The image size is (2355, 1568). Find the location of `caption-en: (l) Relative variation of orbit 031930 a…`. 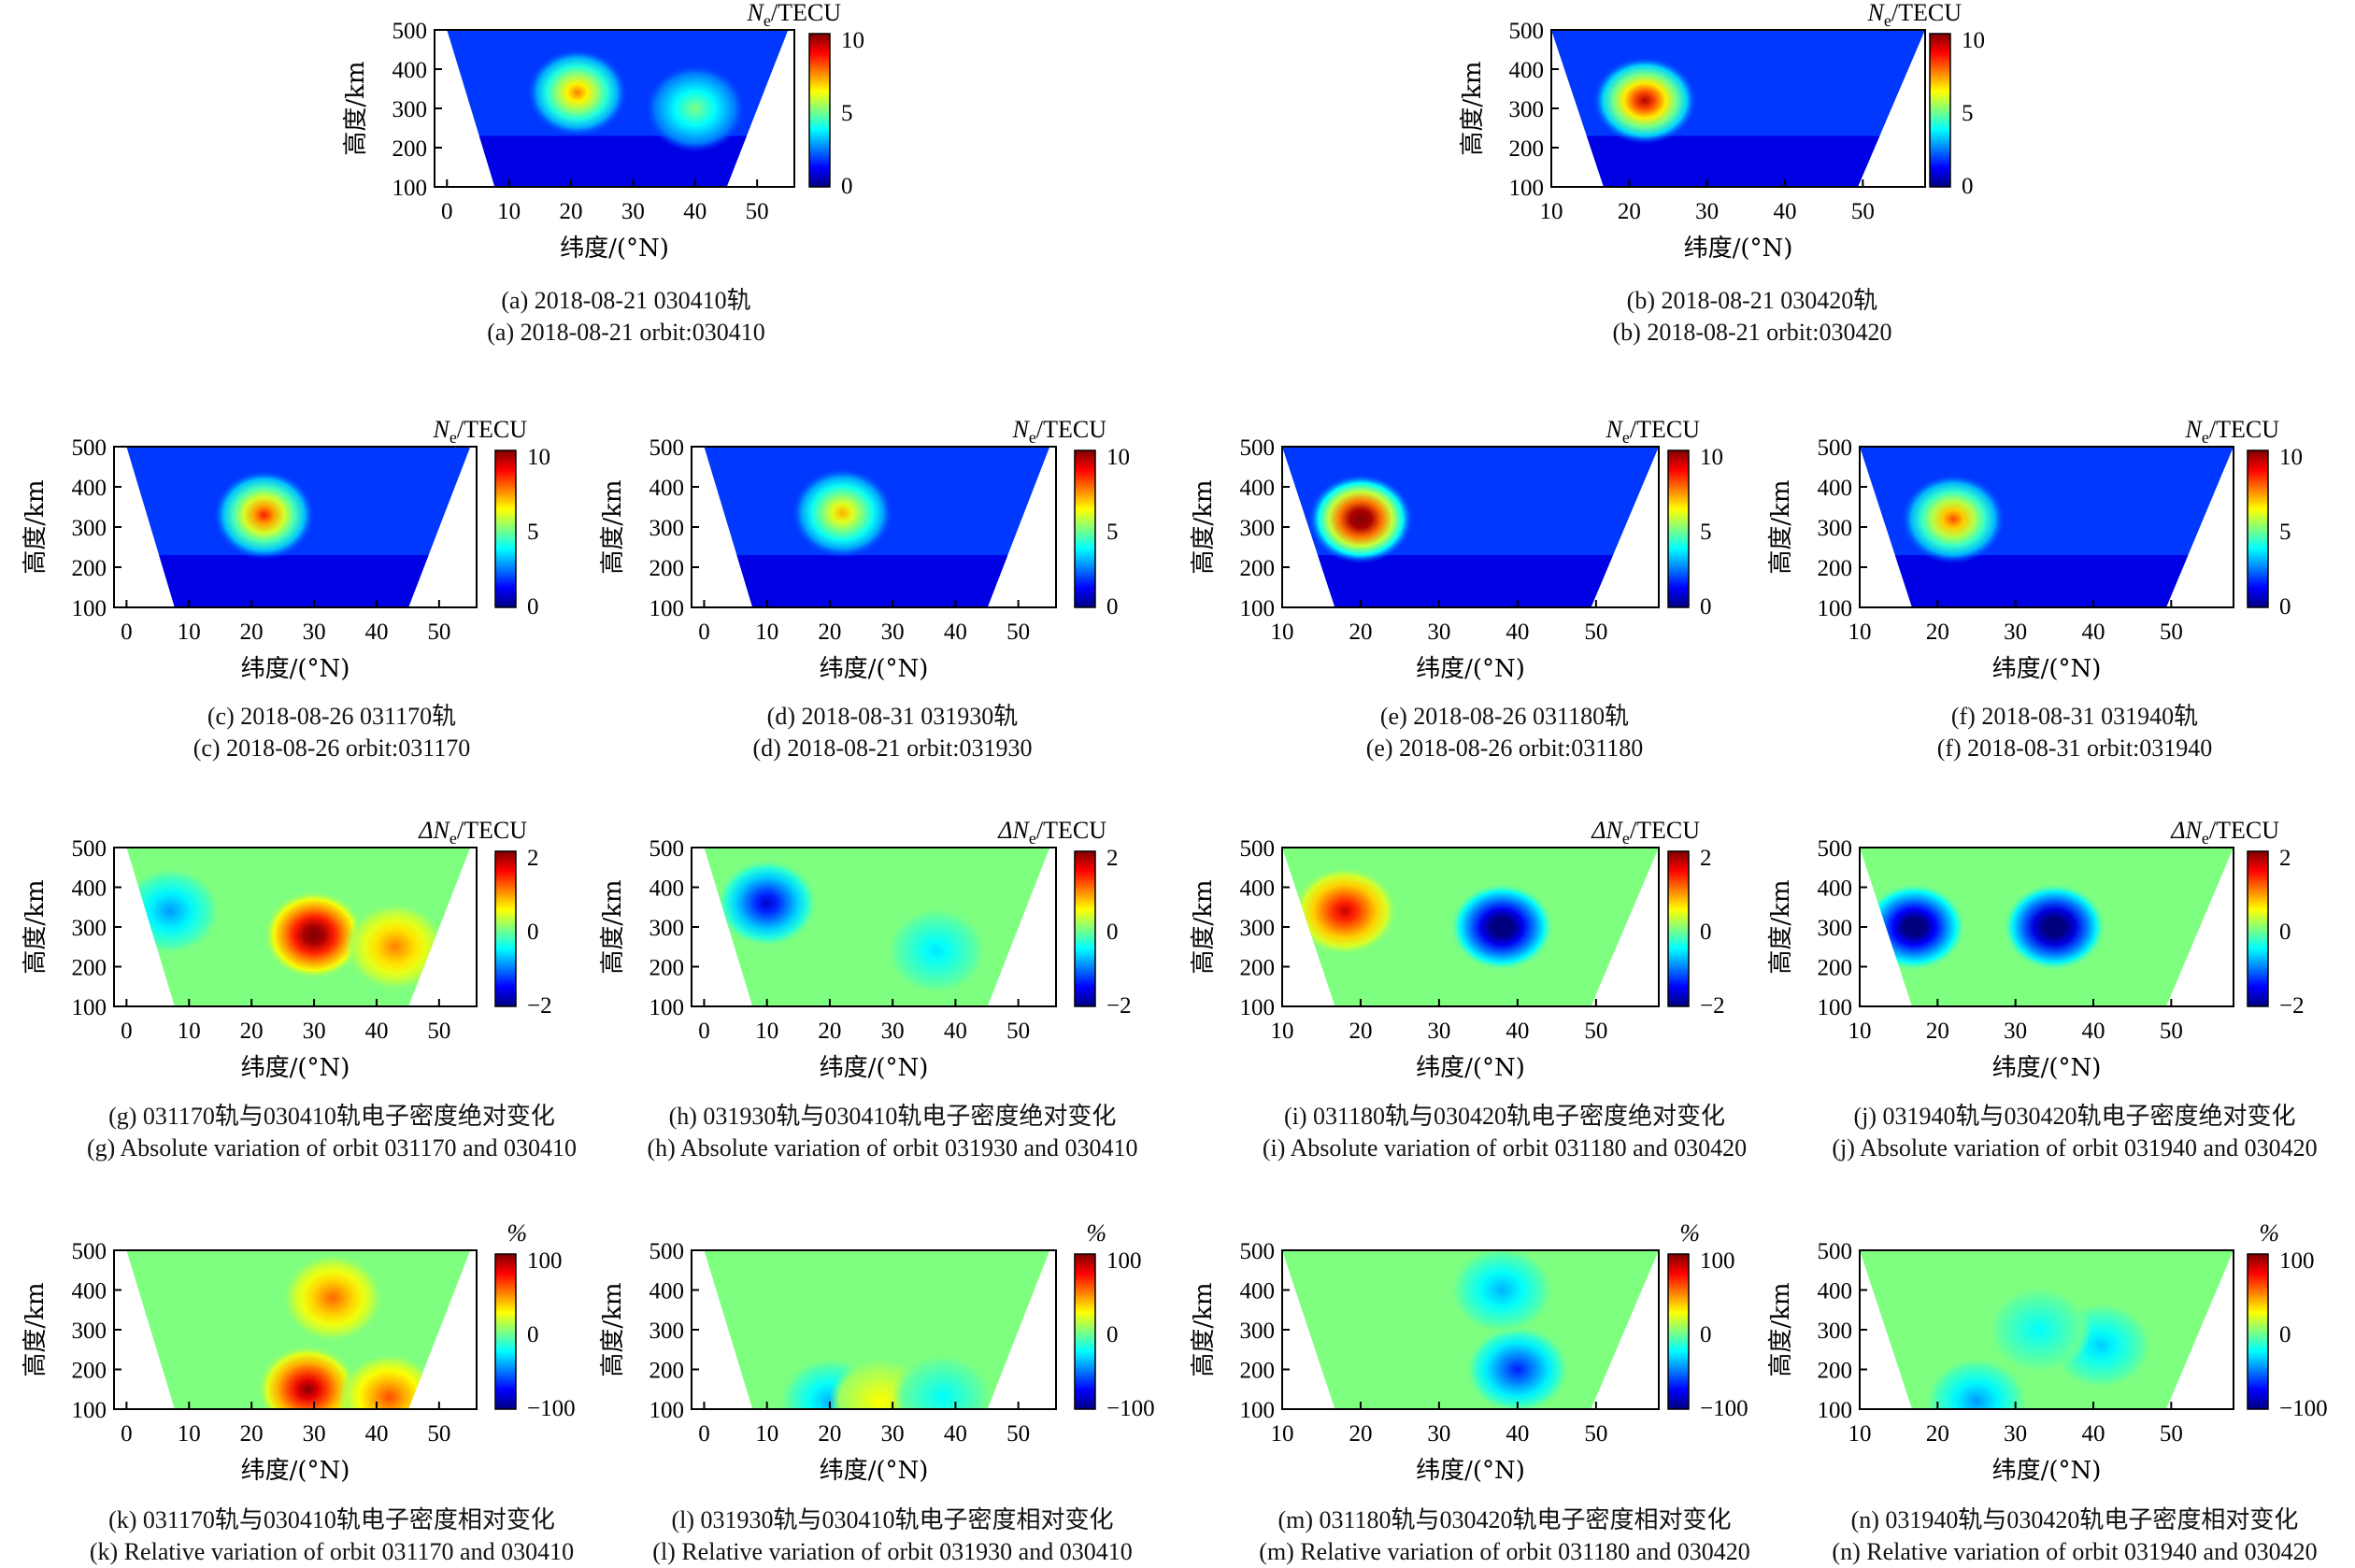

caption-en: (l) Relative variation of orbit 031930 a… is located at coordinates (892, 1551).